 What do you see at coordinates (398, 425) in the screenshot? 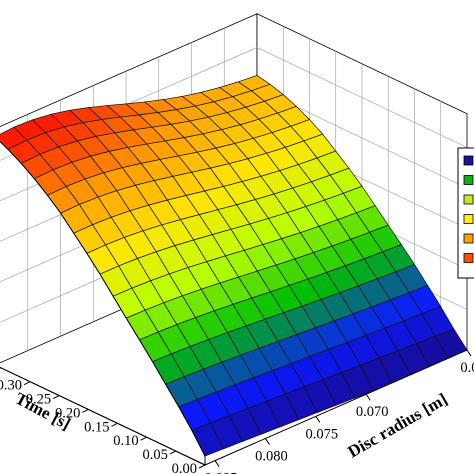
I see `radius-axis-title: Disc radius [m]` at bounding box center [398, 425].